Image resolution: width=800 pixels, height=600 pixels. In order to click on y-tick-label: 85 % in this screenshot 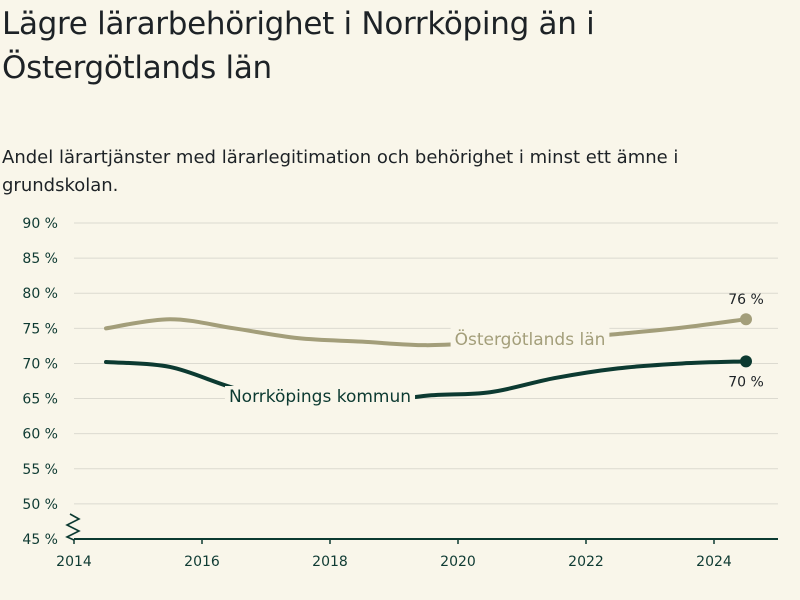, I will do `click(40, 259)`.